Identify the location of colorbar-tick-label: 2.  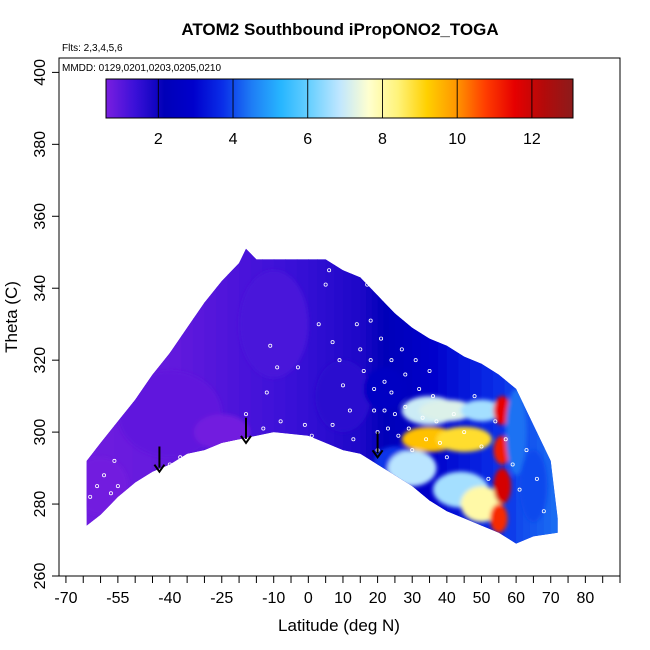
(158, 139).